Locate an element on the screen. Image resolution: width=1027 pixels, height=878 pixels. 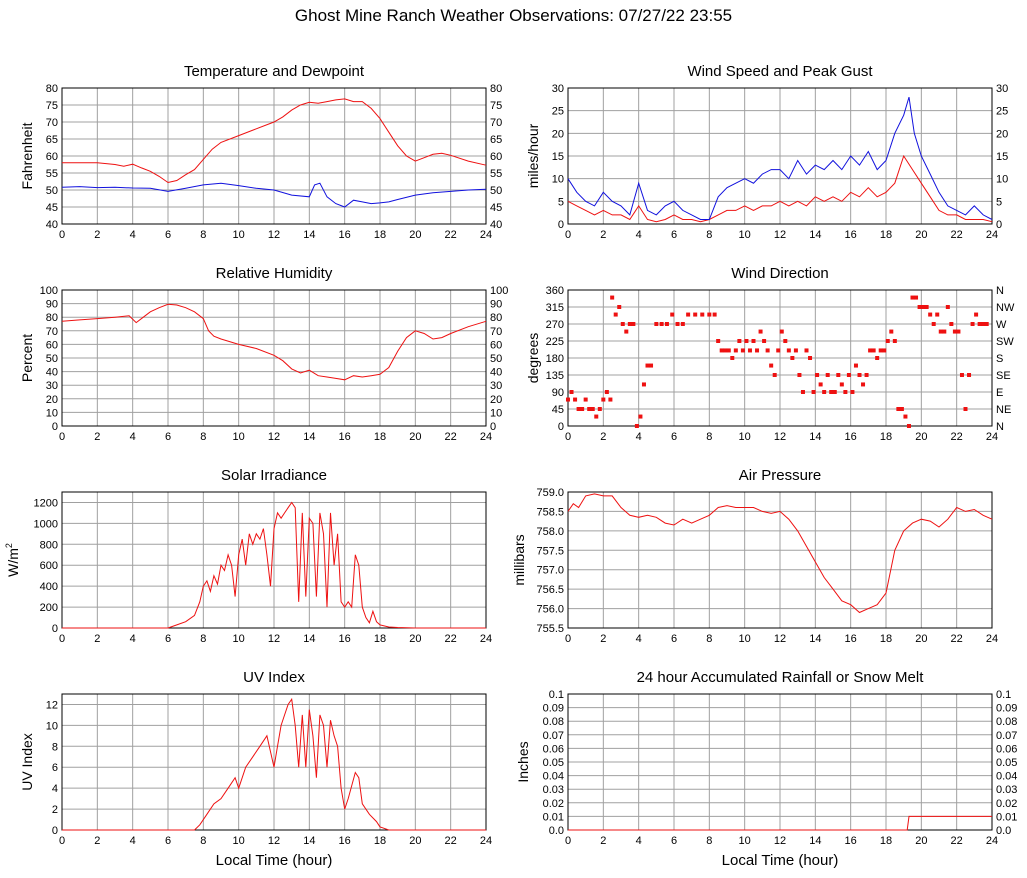
ytick-label: 756.0 is located at coordinates (550, 610).